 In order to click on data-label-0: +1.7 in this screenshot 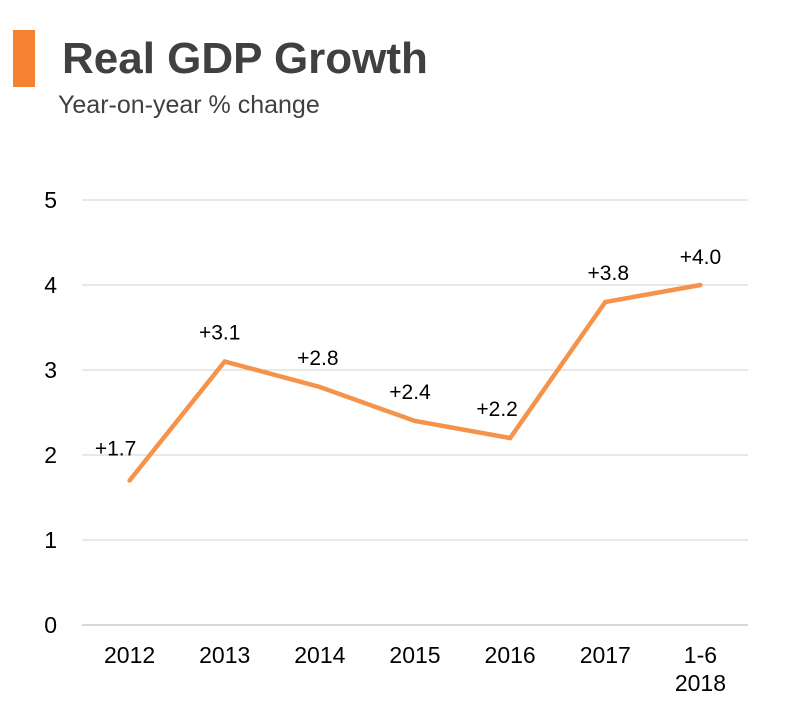, I will do `click(115, 449)`.